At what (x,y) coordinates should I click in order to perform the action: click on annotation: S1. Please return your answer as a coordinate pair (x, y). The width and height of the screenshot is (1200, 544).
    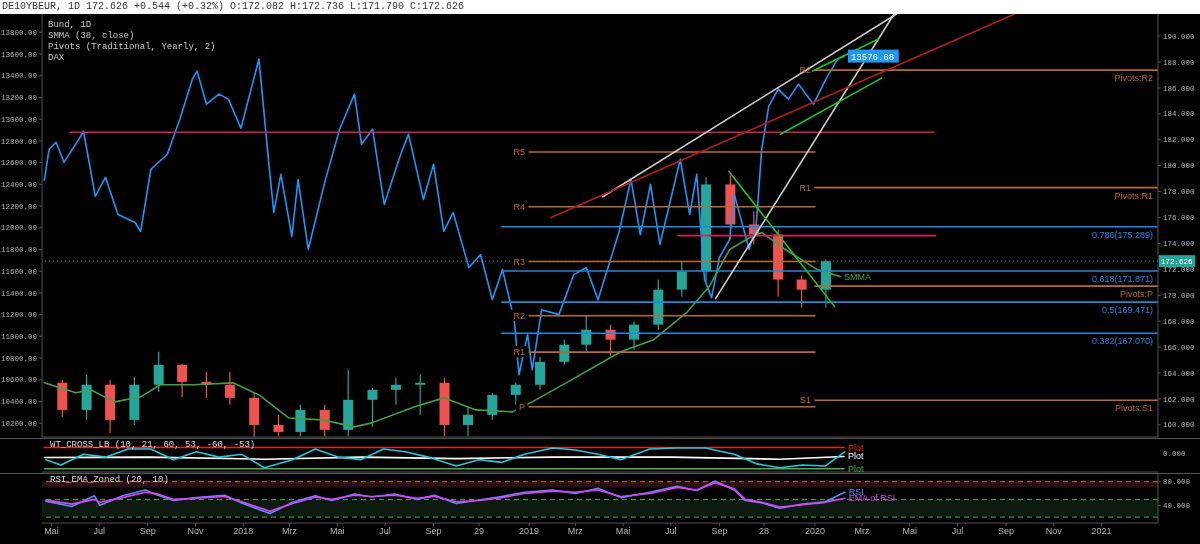
    Looking at the image, I should click on (805, 400).